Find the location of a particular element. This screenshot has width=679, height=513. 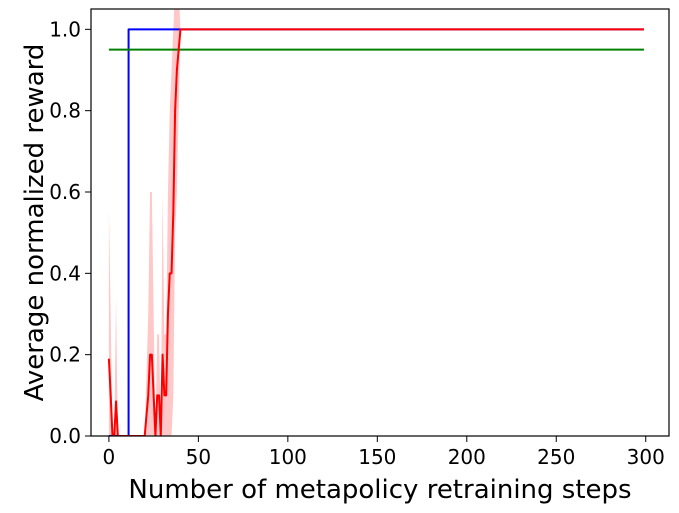

x-axis-label: Number of metapolicy retraining steps is located at coordinates (379, 490).